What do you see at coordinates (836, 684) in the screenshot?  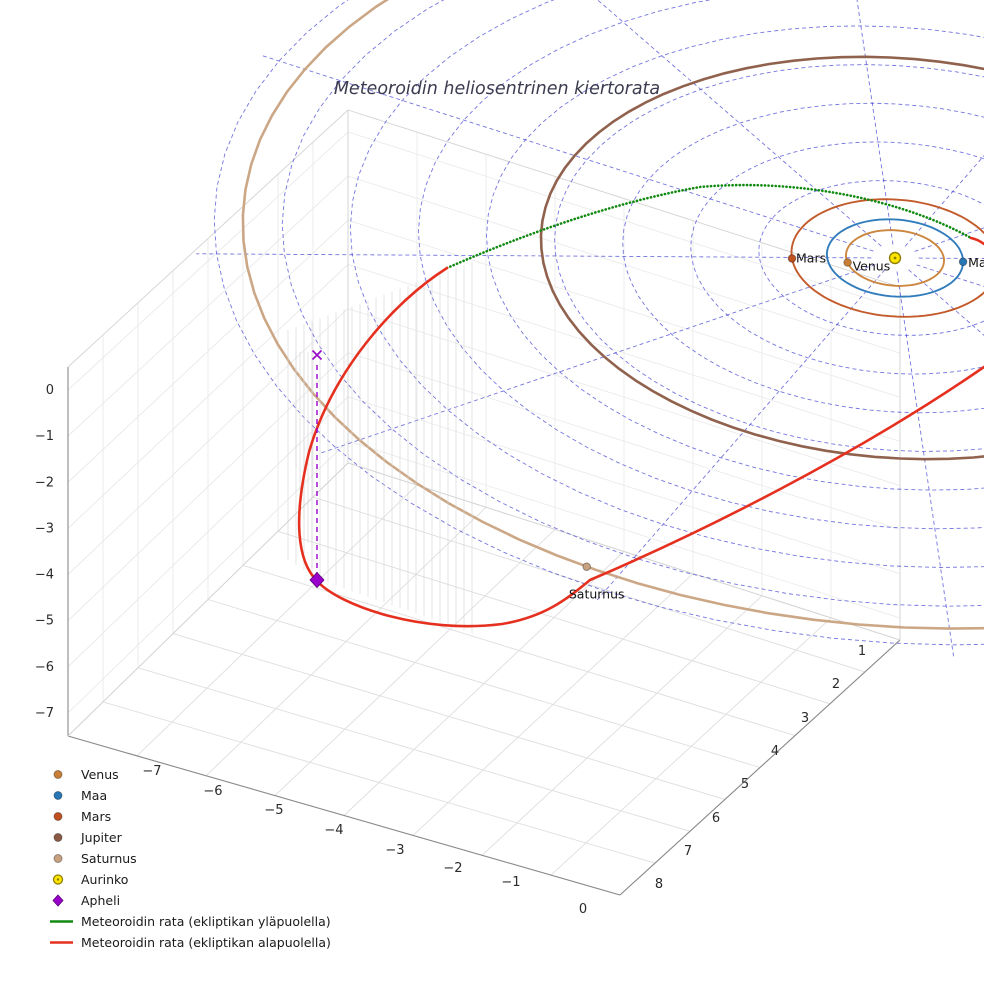 I see `y-tick-label: 2` at bounding box center [836, 684].